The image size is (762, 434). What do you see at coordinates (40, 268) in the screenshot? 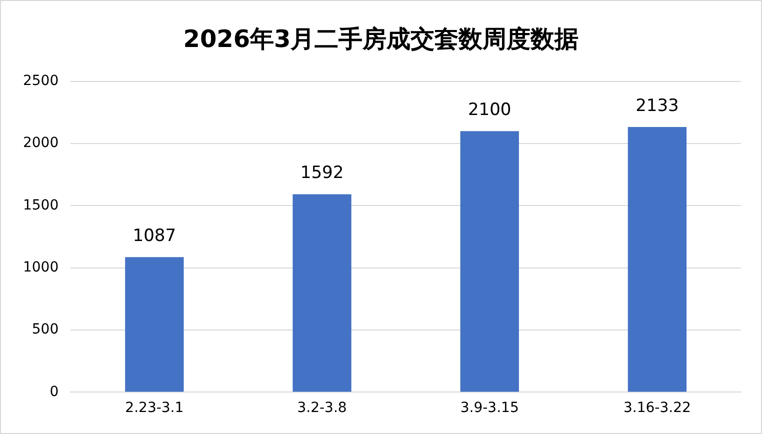
I see `y-tick-label: 1000` at bounding box center [40, 268].